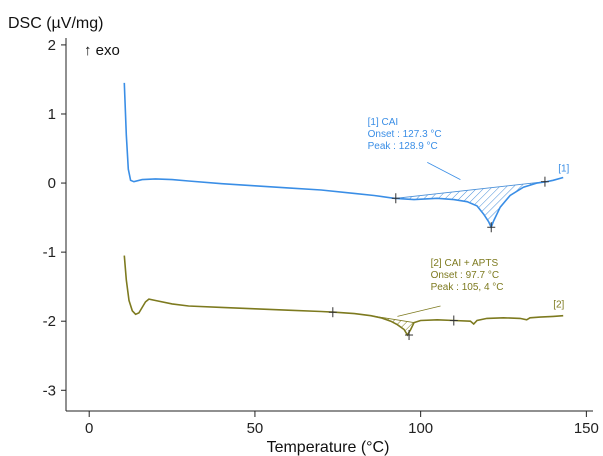  What do you see at coordinates (102, 50) in the screenshot?
I see `exo-direction-label: ↑ exo` at bounding box center [102, 50].